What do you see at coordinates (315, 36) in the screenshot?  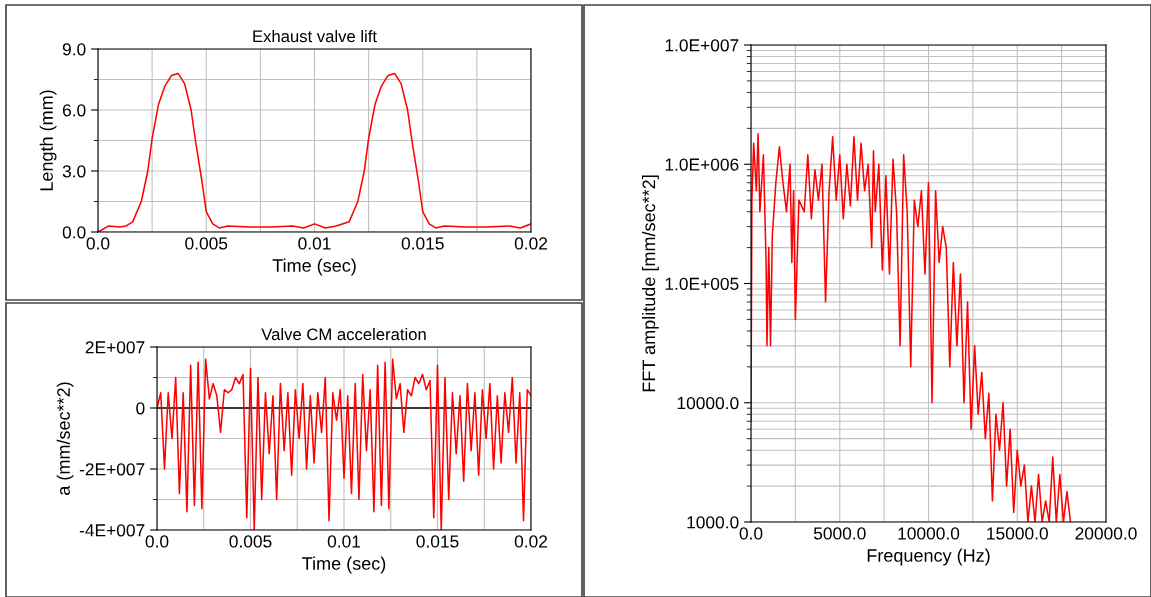 I see `chart-title: Exhaust valve lift` at bounding box center [315, 36].